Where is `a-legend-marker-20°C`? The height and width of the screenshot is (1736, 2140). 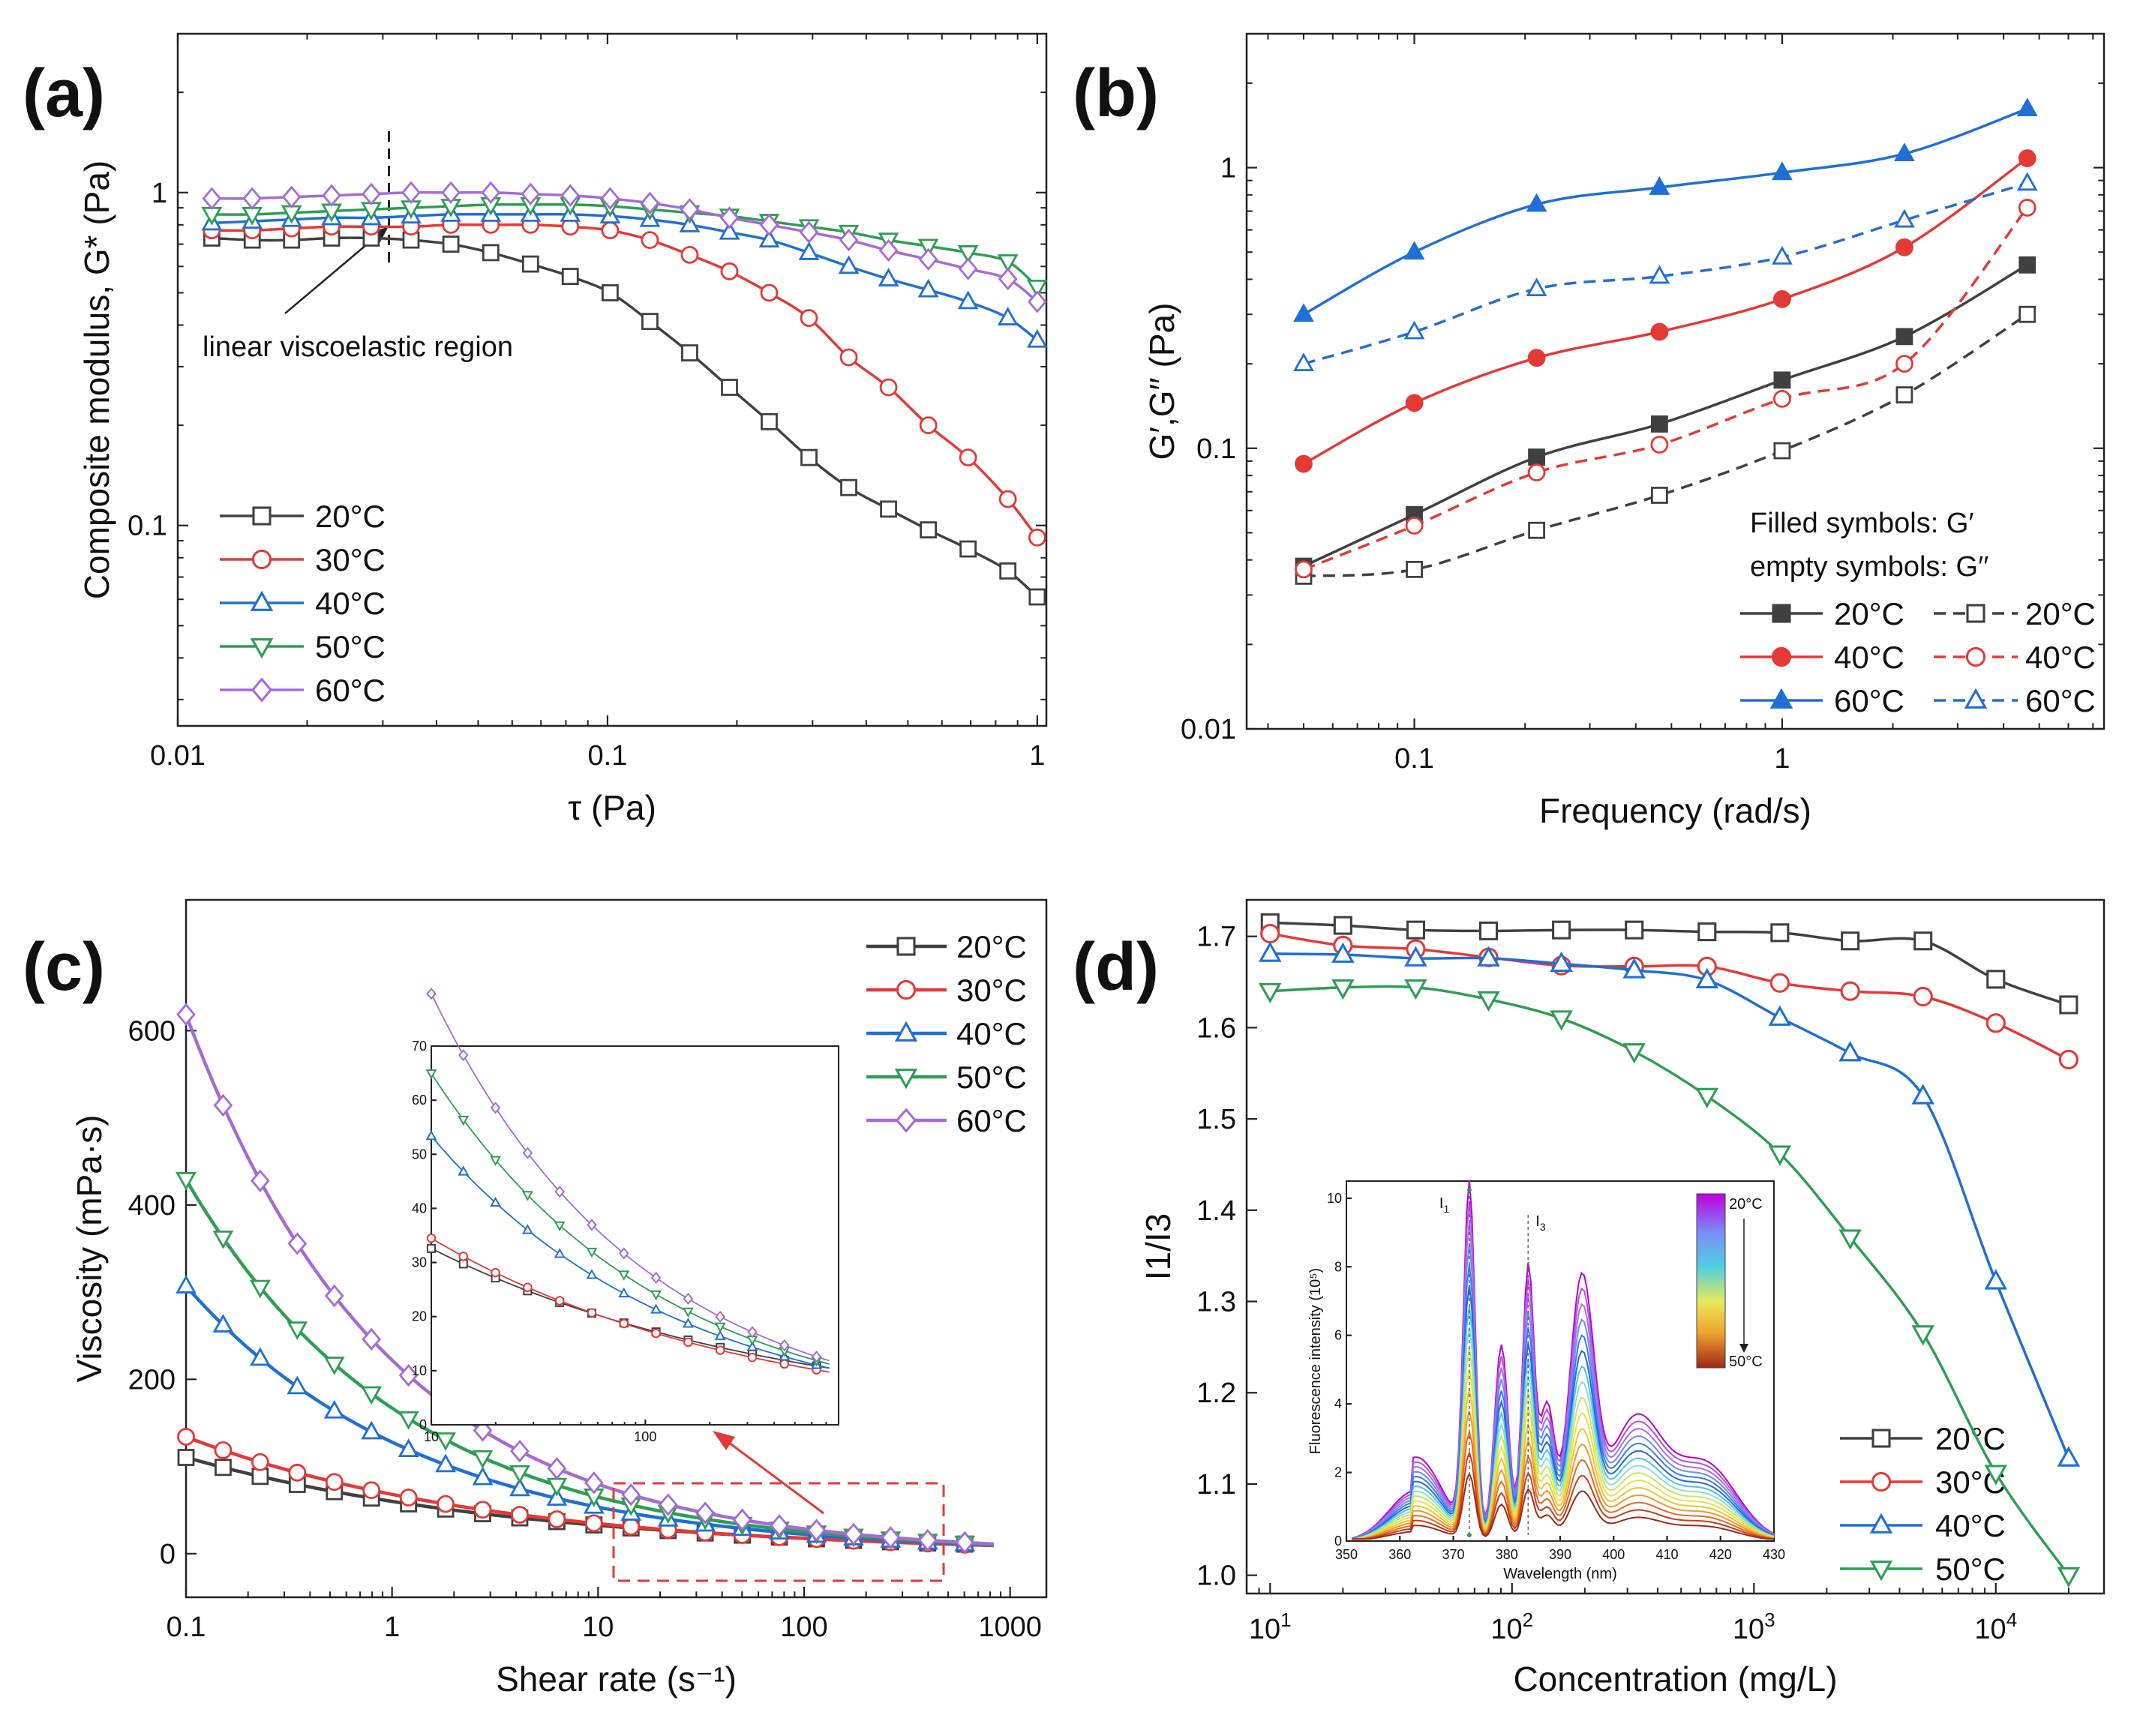 a-legend-marker-20°C is located at coordinates (262, 516).